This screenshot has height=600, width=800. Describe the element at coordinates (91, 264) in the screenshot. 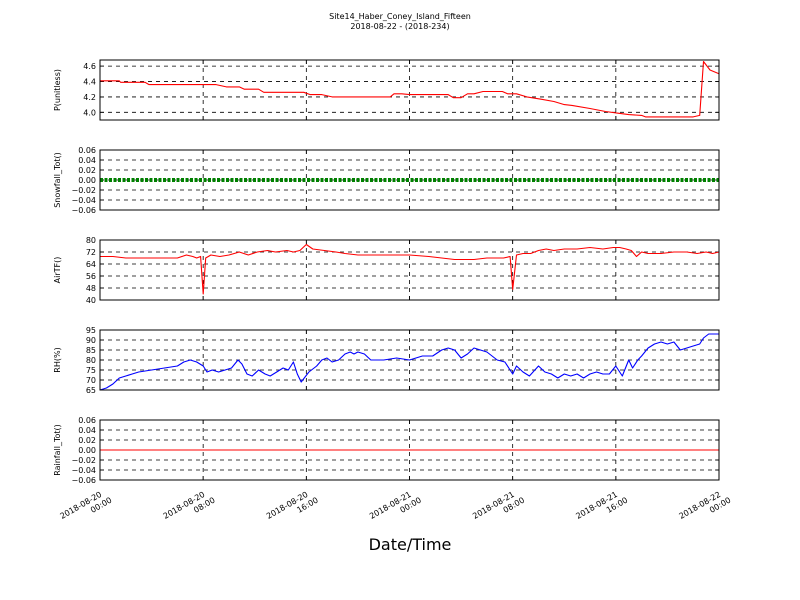

I see `y-tick-label: 64` at that location.